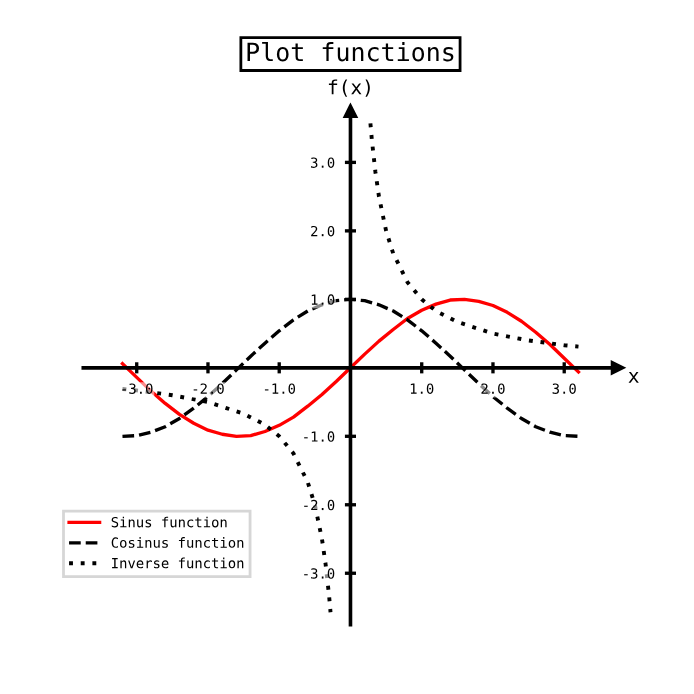 The width and height of the screenshot is (694, 694). What do you see at coordinates (350, 51) in the screenshot?
I see `chart-title: Plot functions` at bounding box center [350, 51].